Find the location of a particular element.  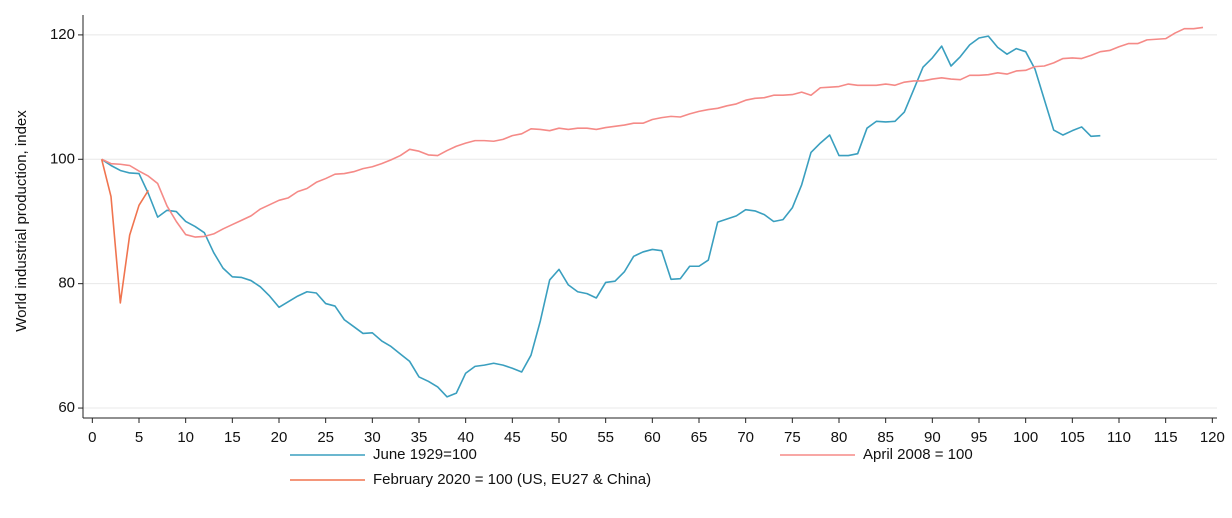

y-tick-label: 100 is located at coordinates (62, 158).